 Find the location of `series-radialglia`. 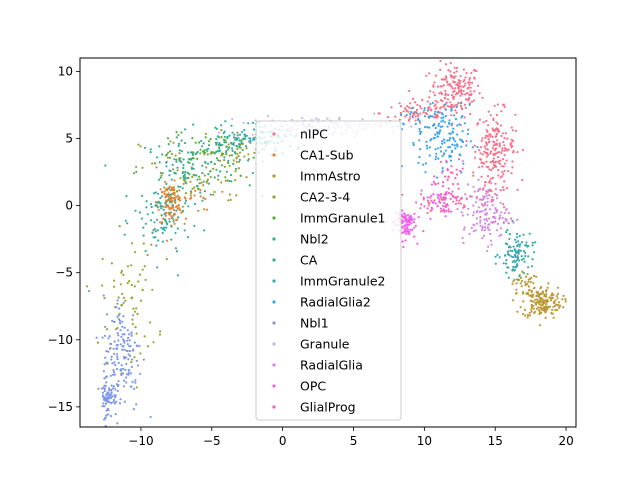

series-radialglia is located at coordinates (487, 206).